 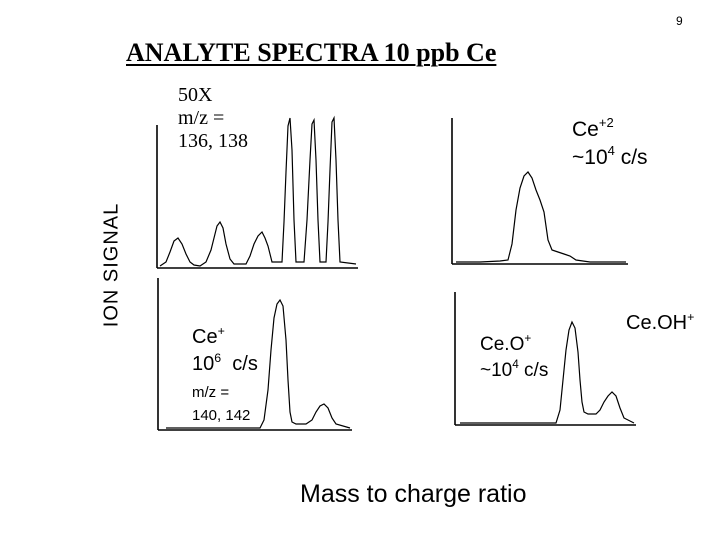 I want to click on panel-top-right-trace, so click(x=541, y=217).